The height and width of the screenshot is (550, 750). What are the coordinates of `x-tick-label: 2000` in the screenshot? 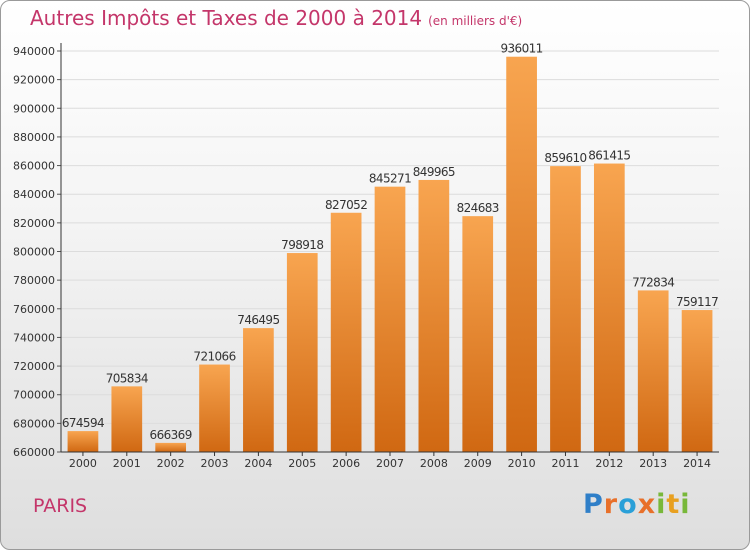 It's located at (83, 463).